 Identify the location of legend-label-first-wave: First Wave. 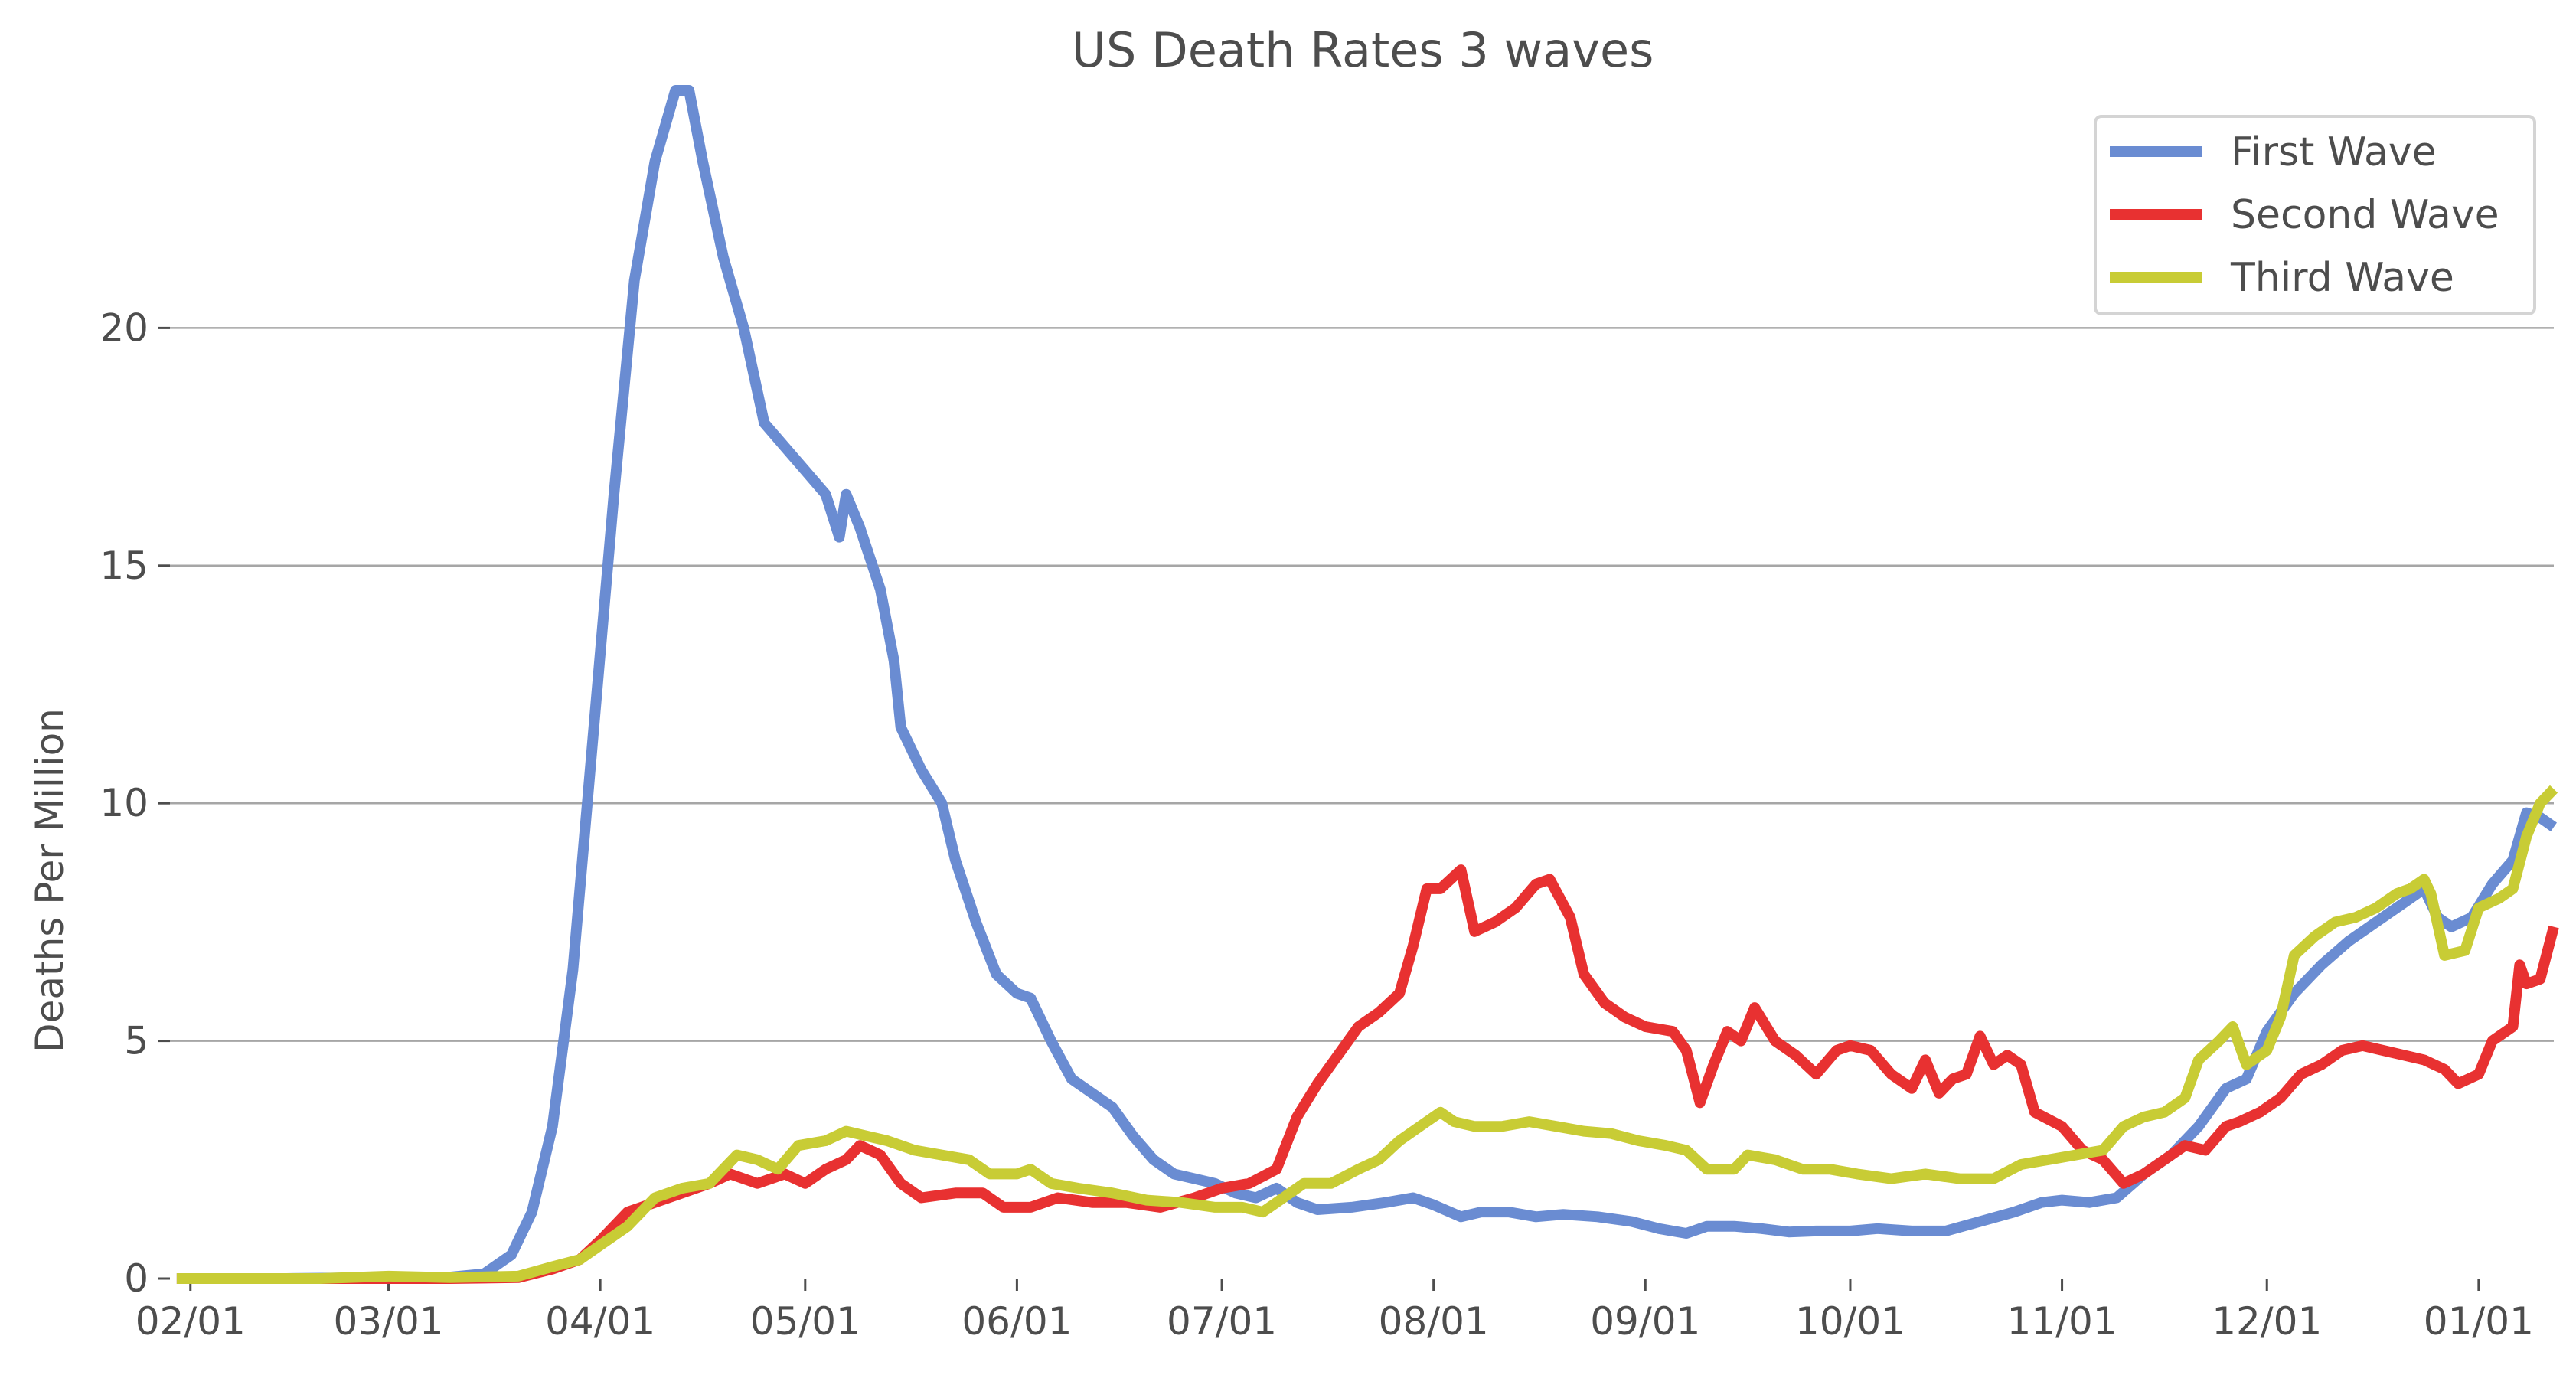
(2334, 152).